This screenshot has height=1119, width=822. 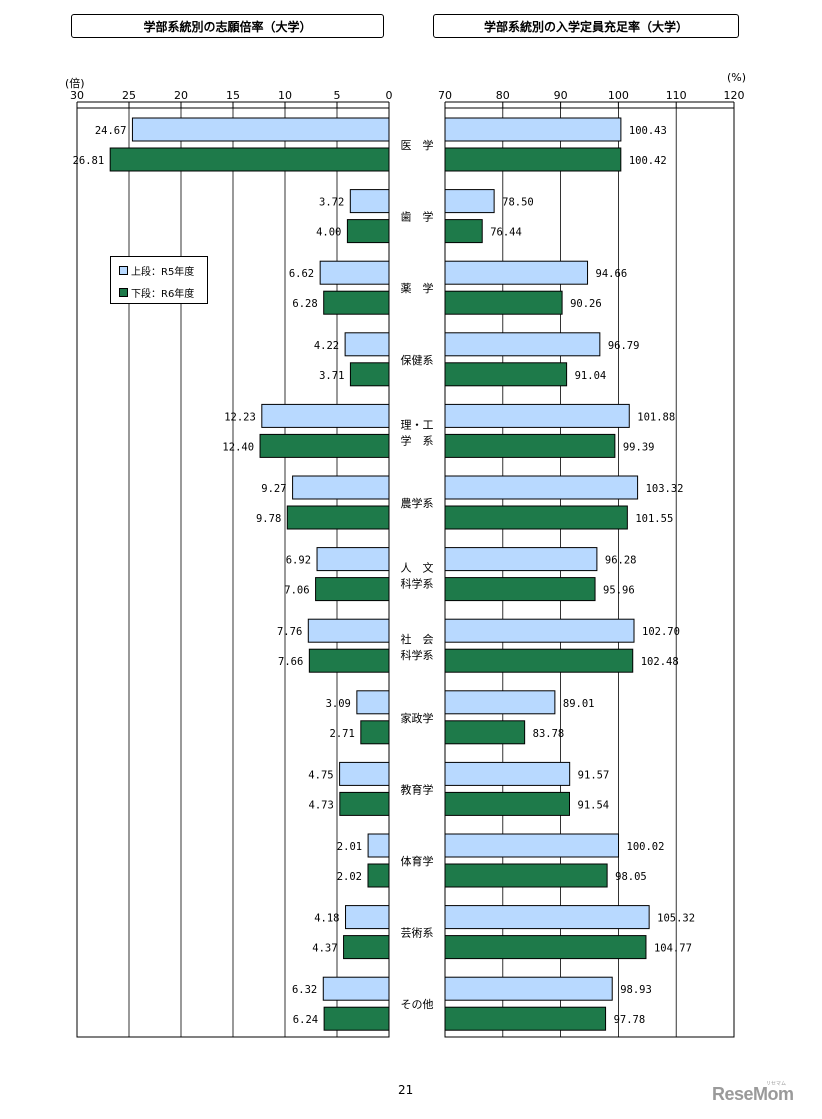 What do you see at coordinates (594, 775) in the screenshot?
I see `right-value-label-r5: 91.57` at bounding box center [594, 775].